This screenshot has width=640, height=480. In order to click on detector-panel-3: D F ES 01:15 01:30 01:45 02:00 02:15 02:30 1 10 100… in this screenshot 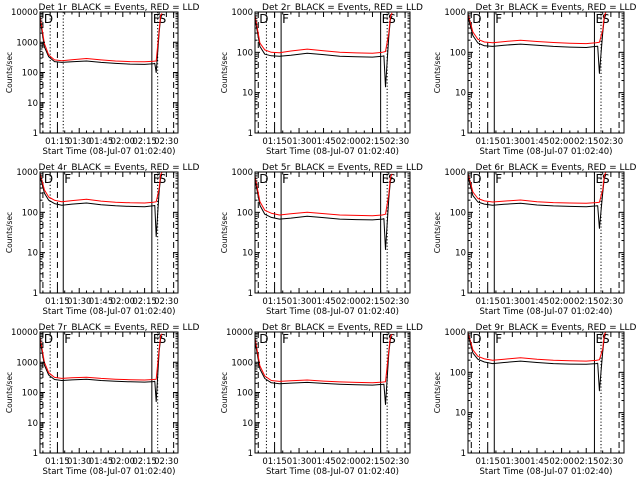, I will do `click(535, 80)`.